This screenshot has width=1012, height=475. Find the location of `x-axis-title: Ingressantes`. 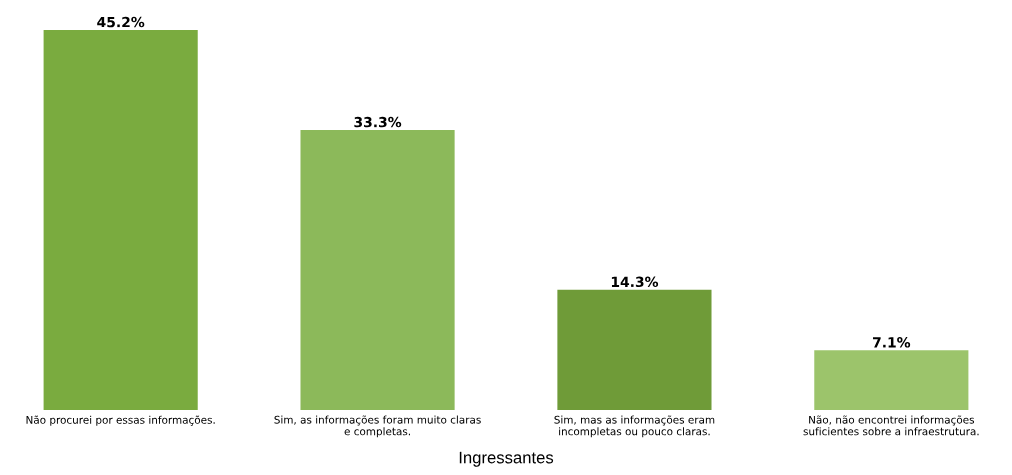

x-axis-title: Ingressantes is located at coordinates (506, 459).